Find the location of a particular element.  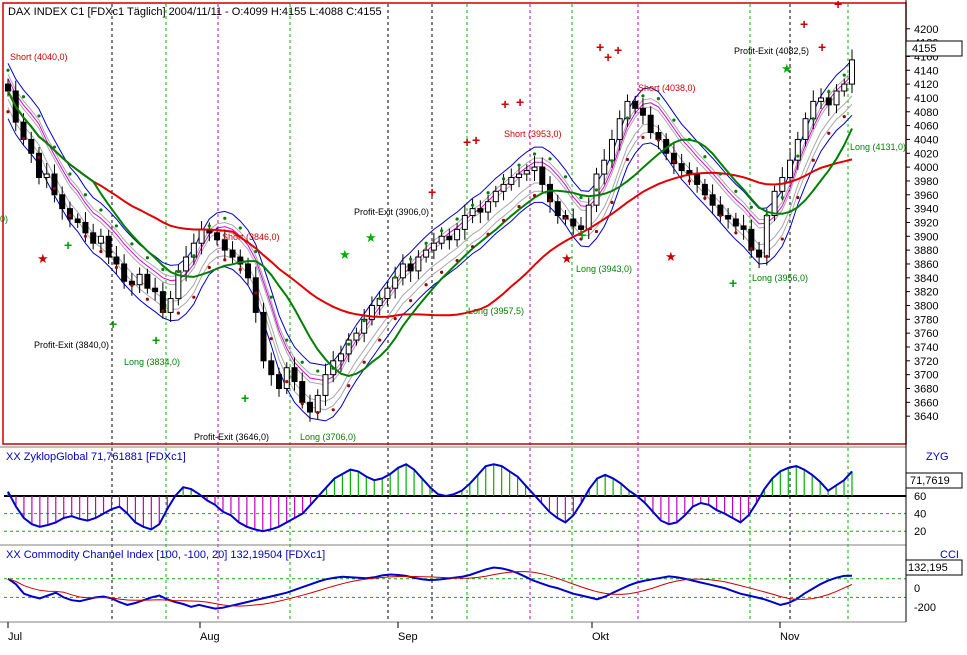

cci-oscillator is located at coordinates (455, 588).